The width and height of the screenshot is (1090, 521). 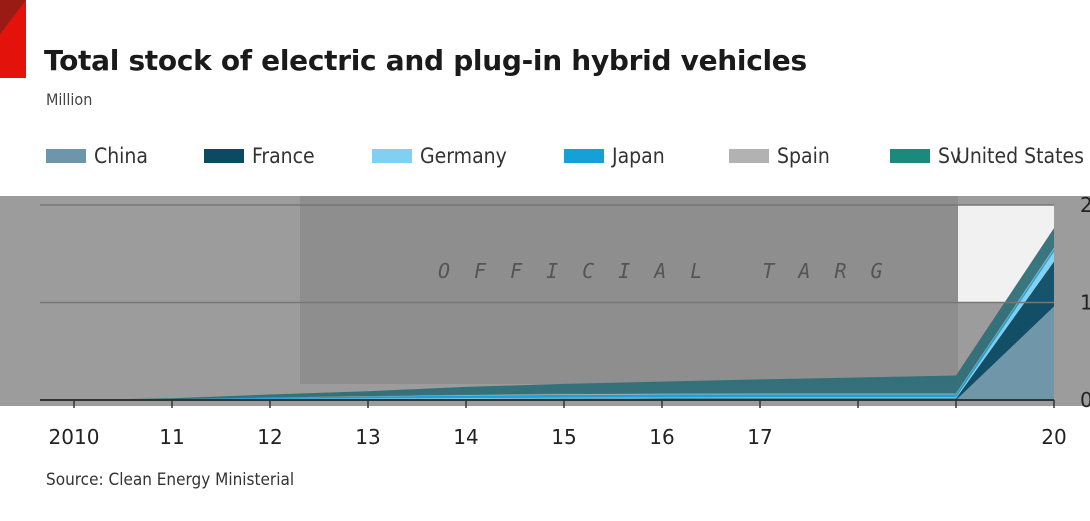 What do you see at coordinates (465, 437) in the screenshot?
I see `x-tick-label: 14` at bounding box center [465, 437].